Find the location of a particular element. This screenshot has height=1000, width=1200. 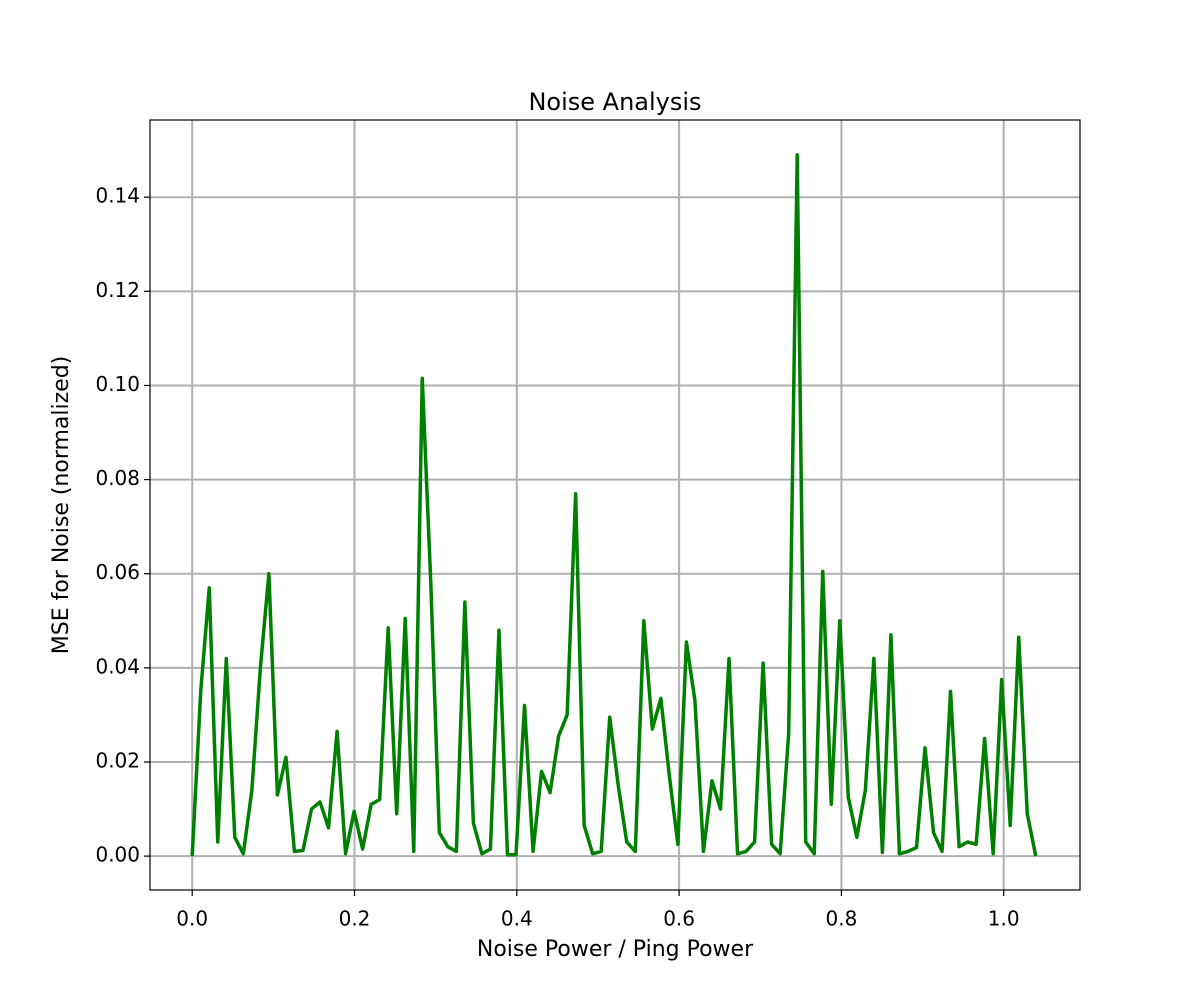

y-tick-label: 0.08 is located at coordinates (117, 478).